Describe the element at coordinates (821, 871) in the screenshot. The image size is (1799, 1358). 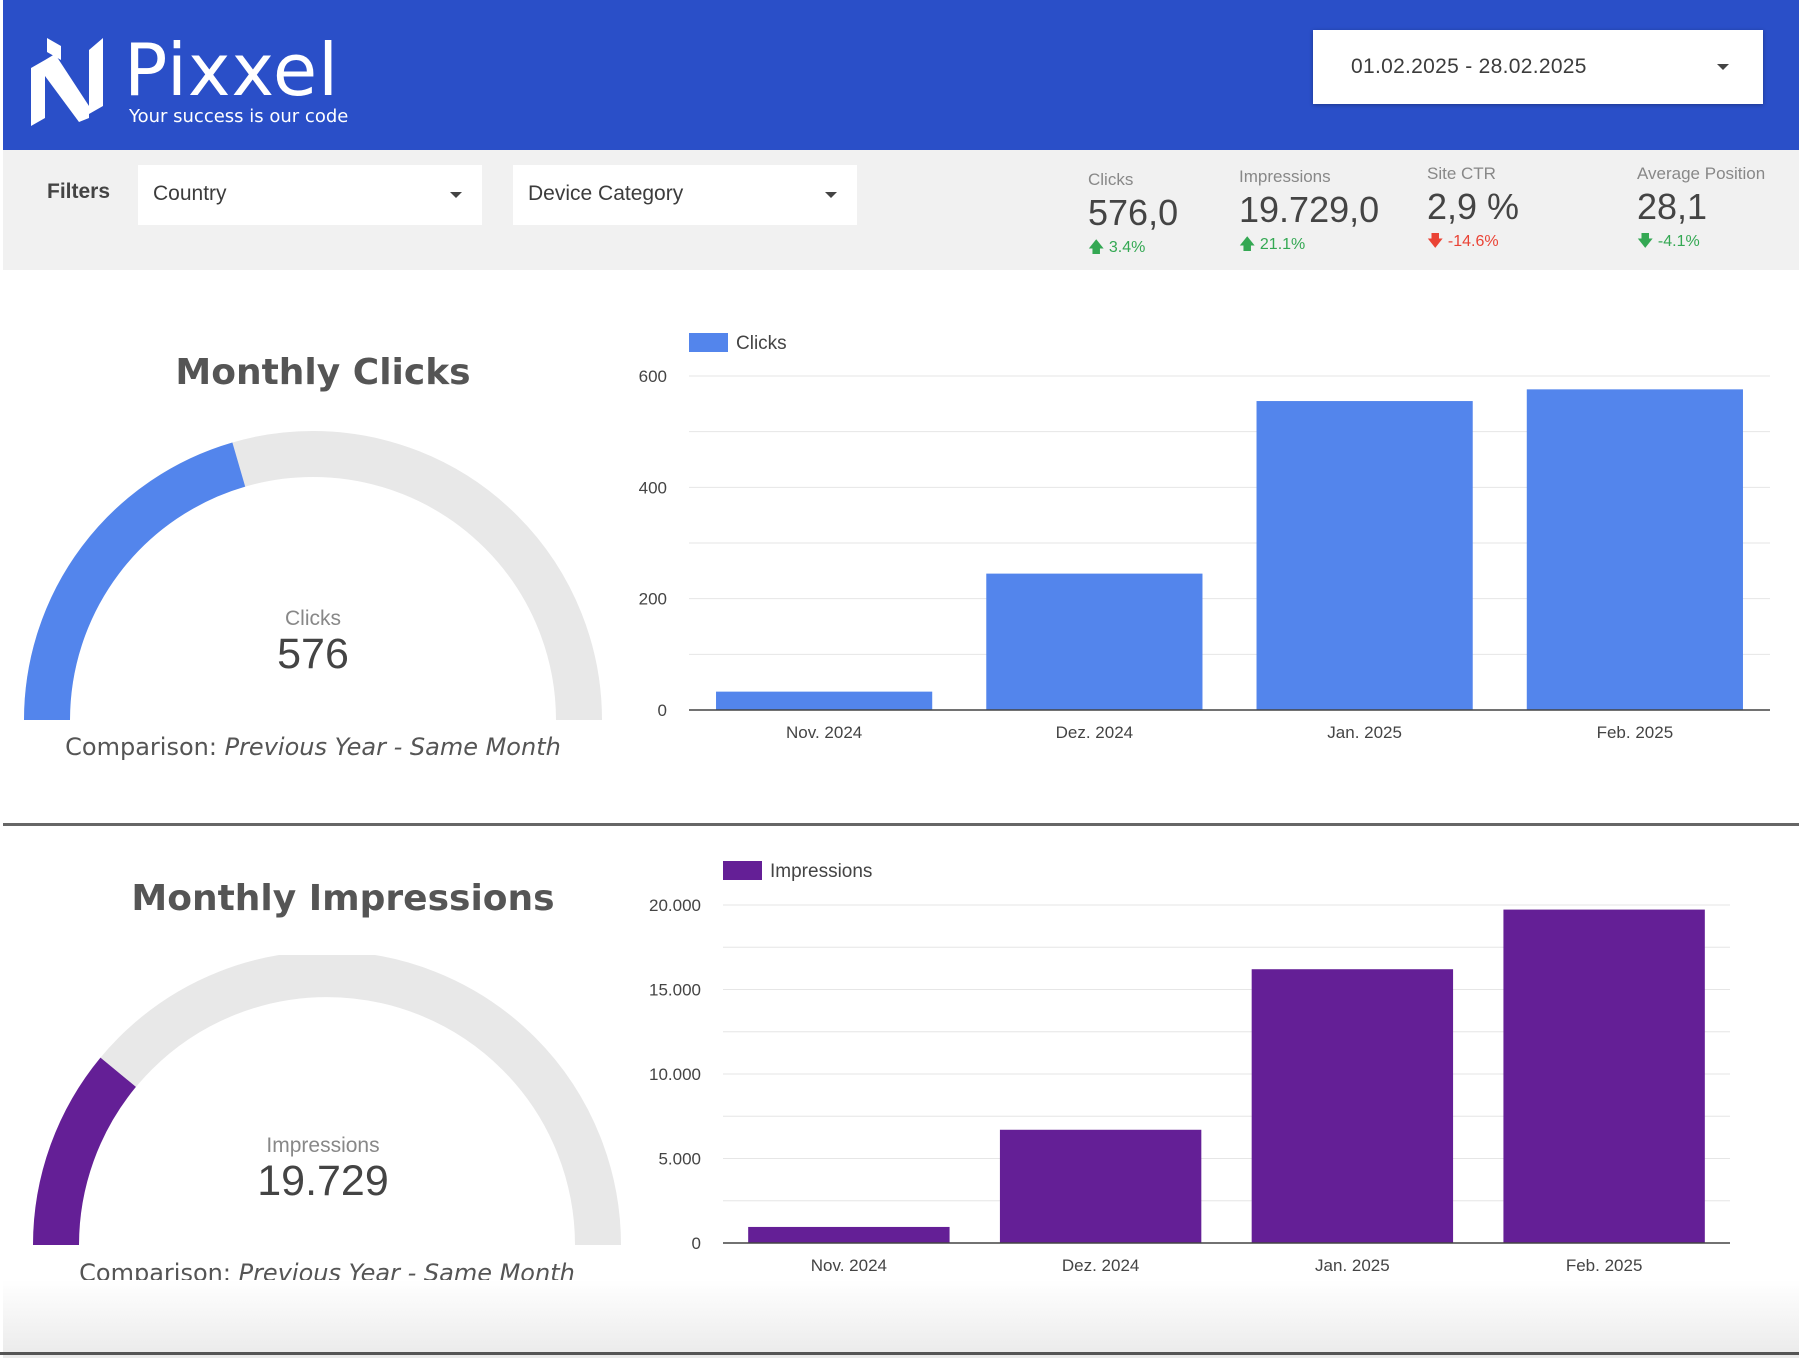
I see `legend-label: Impressions` at that location.